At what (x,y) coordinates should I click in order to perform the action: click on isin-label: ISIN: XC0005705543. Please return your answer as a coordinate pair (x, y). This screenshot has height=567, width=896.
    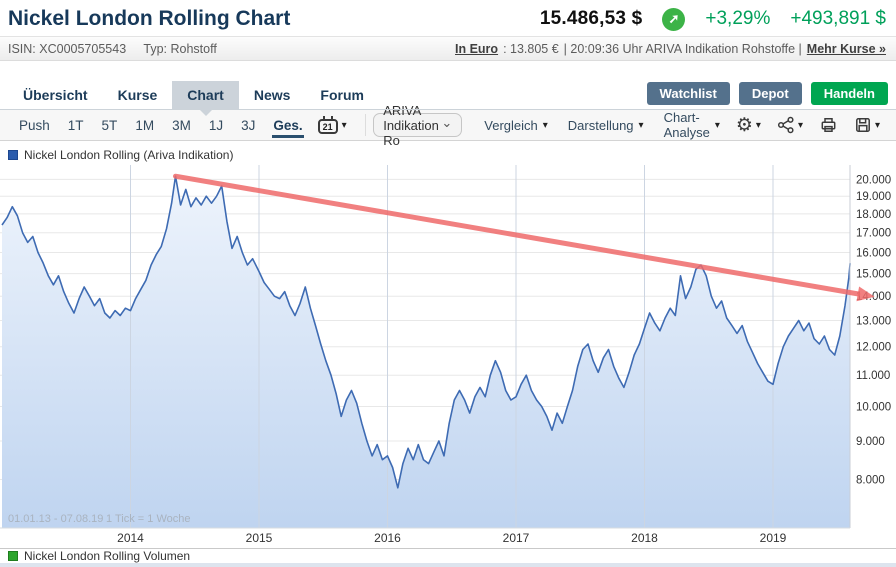
    Looking at the image, I should click on (67, 48).